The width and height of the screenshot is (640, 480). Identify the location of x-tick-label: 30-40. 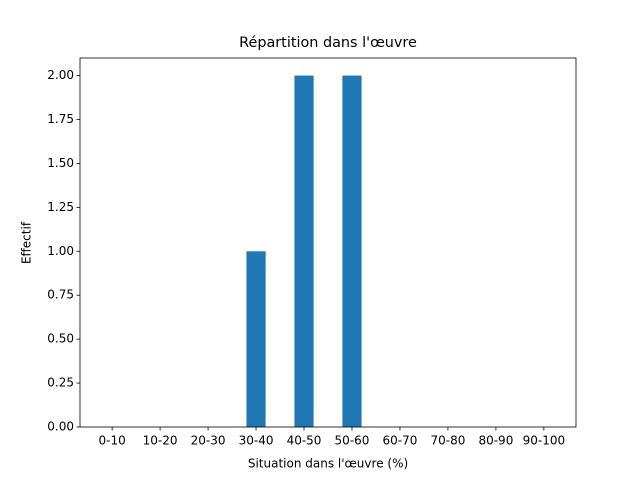
(256, 441).